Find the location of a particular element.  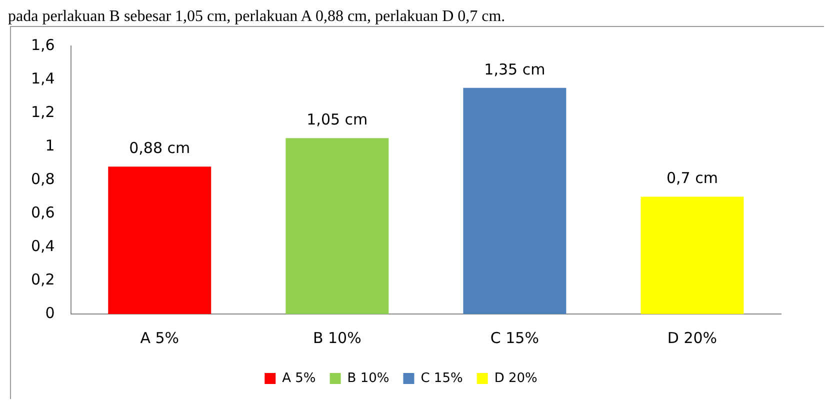

legend-label: D 20% is located at coordinates (516, 378).